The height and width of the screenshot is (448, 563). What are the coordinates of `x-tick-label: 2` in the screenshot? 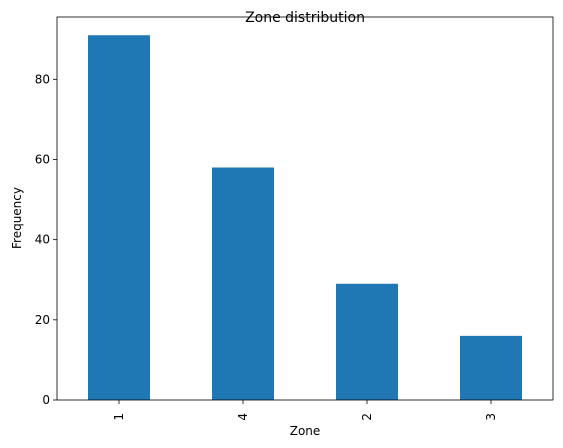 It's located at (367, 417).